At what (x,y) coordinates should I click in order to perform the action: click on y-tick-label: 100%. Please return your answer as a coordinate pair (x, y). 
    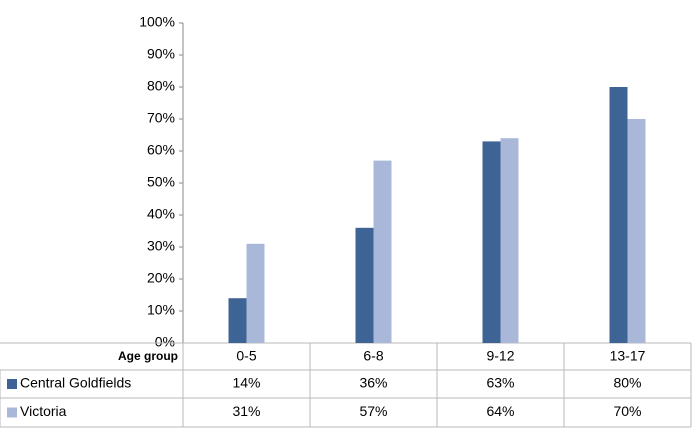
    Looking at the image, I should click on (157, 22).